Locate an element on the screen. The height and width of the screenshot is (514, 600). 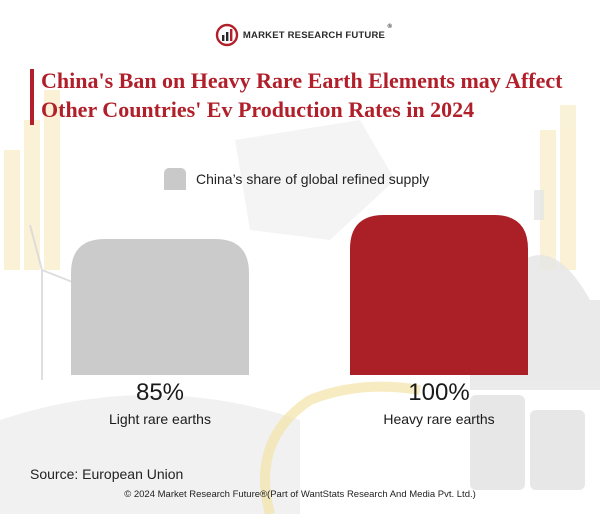
legend-label: China’s share of global refined supply is located at coordinates (313, 179).